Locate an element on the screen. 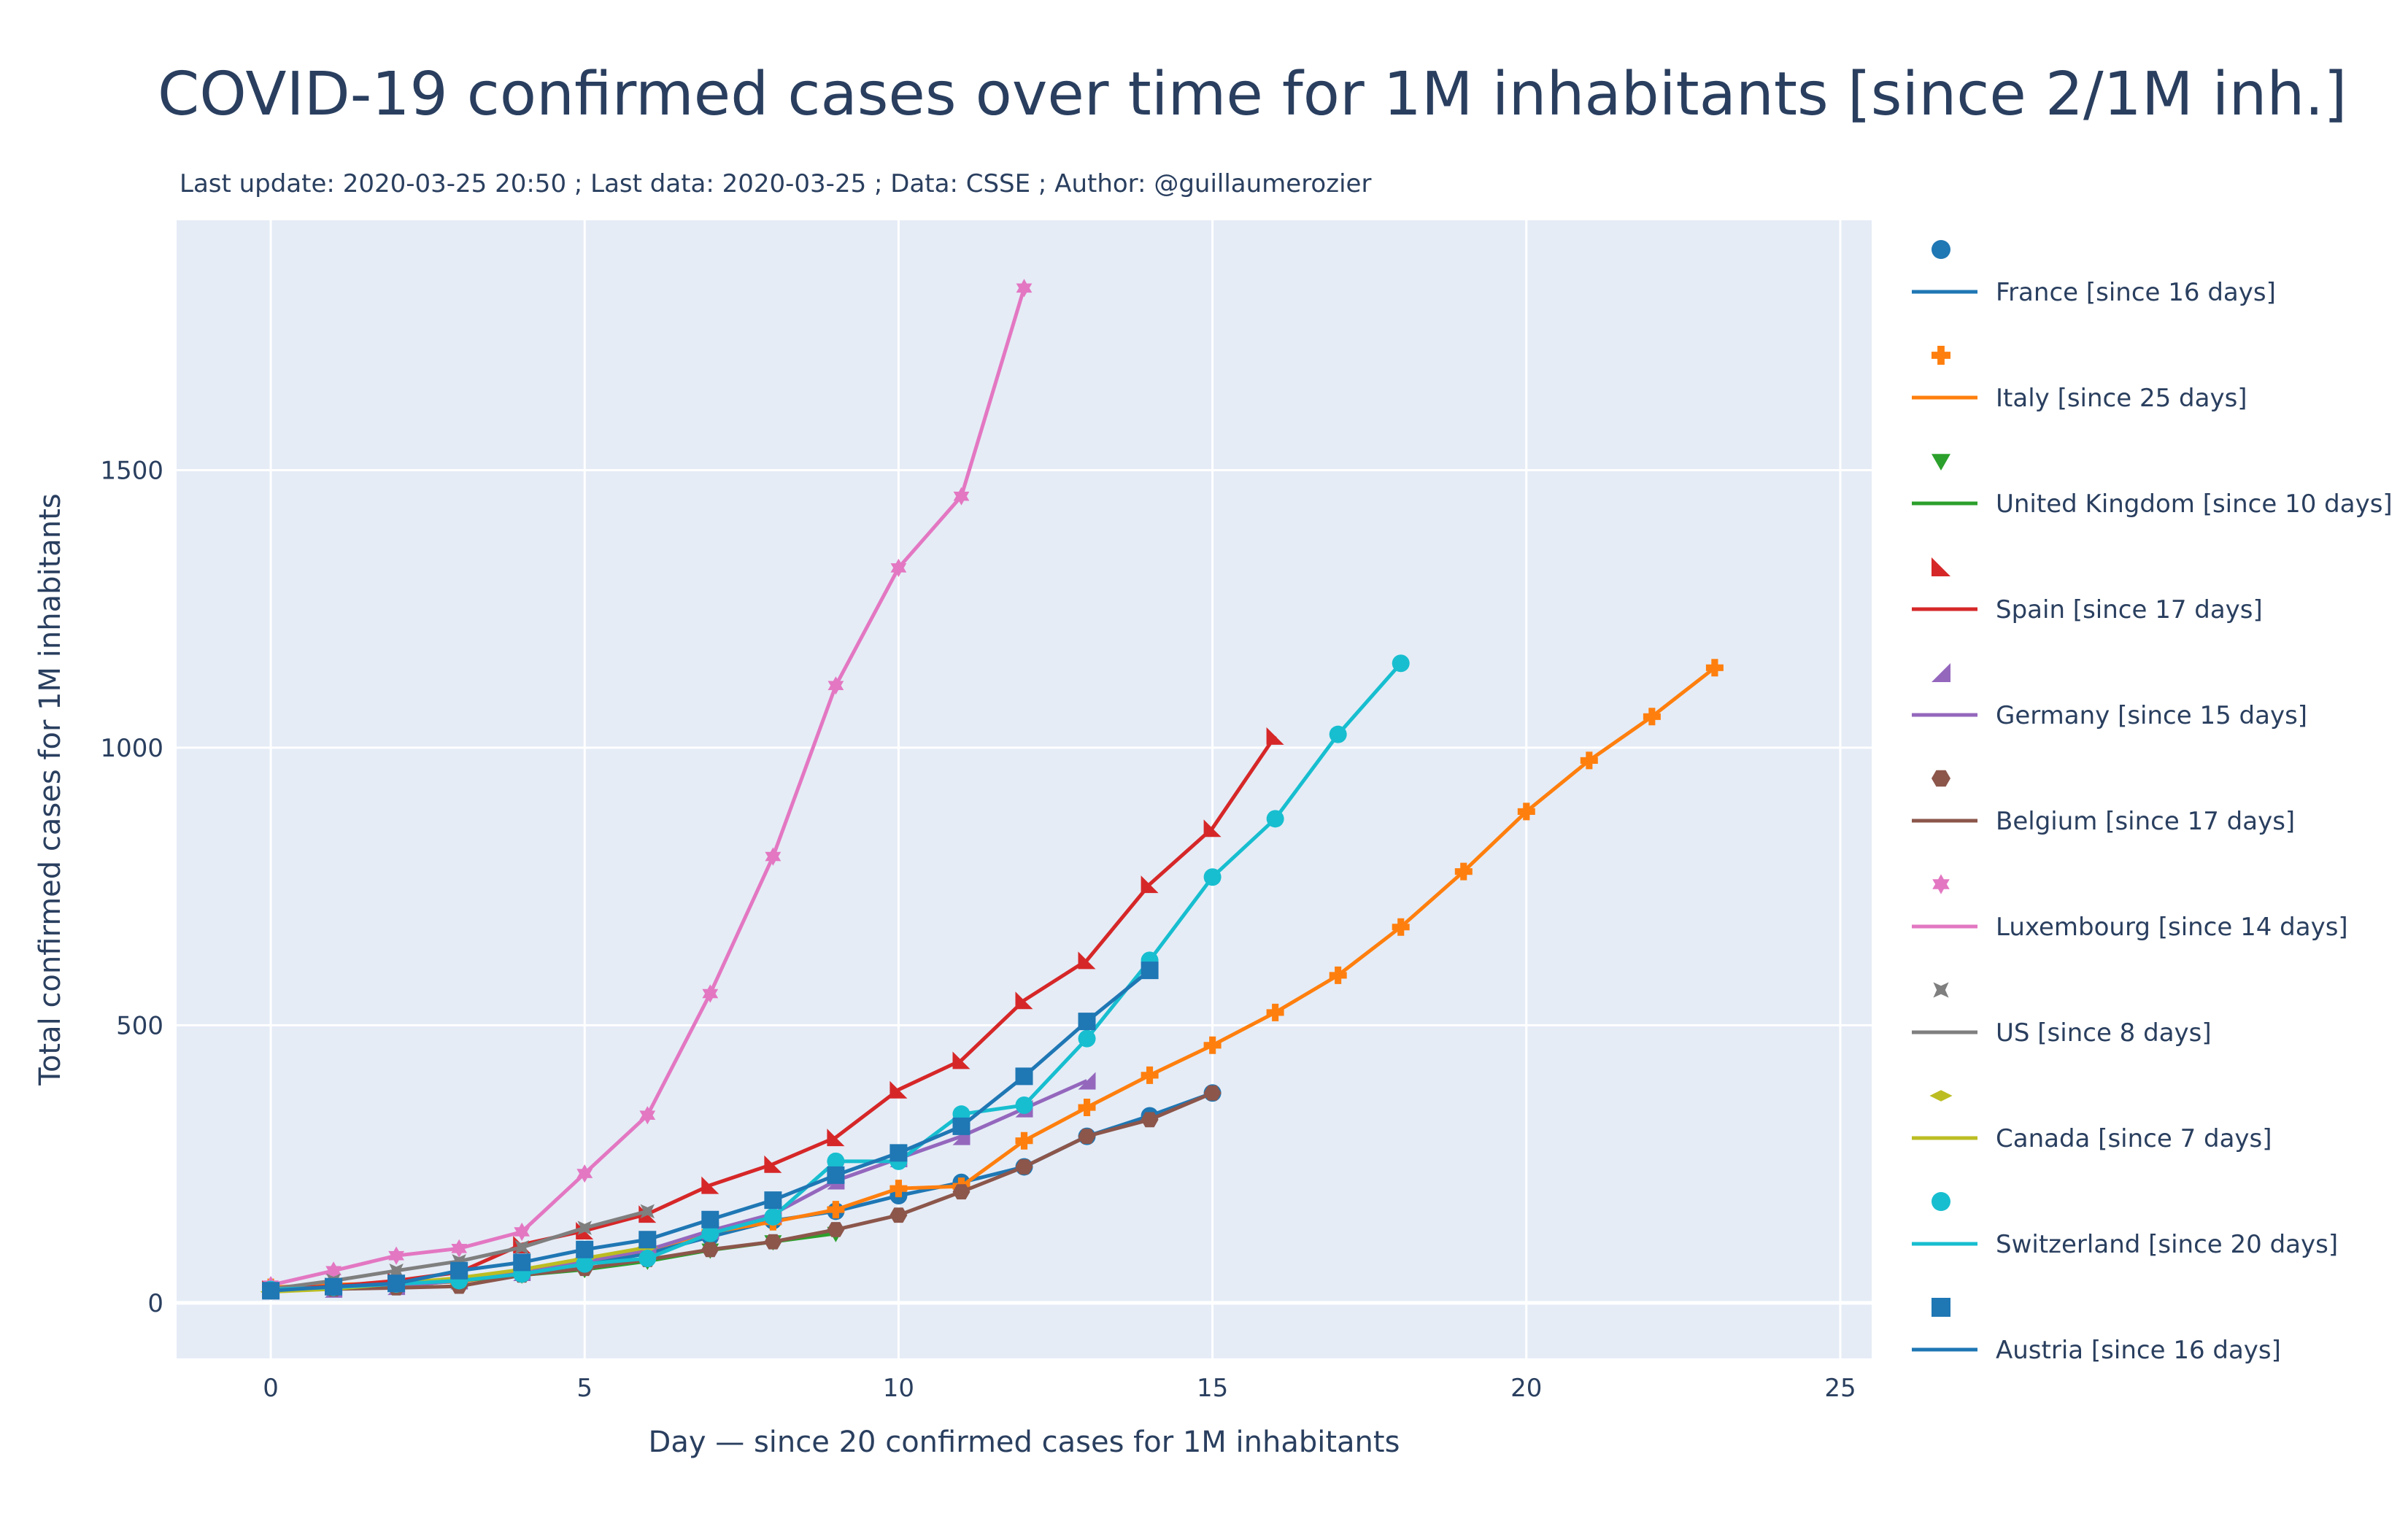 Image resolution: width=2408 pixels, height=1532 pixels. legend-item: Belgium [since 17 days] is located at coordinates (2103, 803).